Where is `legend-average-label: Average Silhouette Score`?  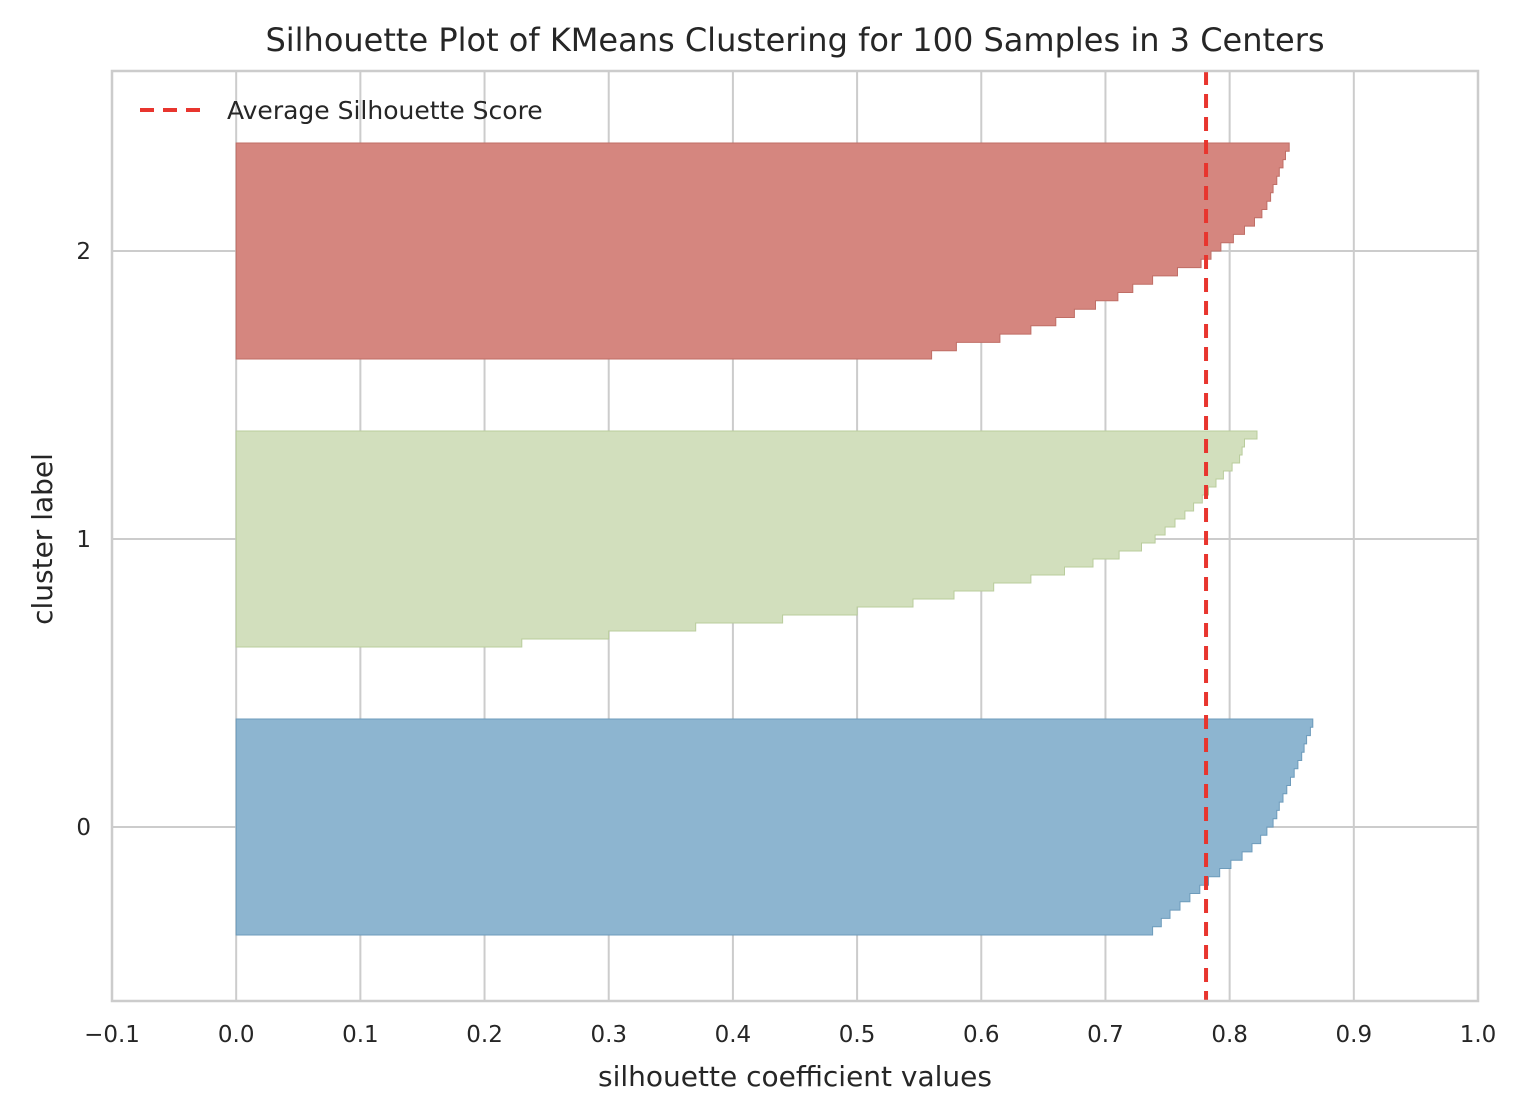 legend-average-label: Average Silhouette Score is located at coordinates (385, 110).